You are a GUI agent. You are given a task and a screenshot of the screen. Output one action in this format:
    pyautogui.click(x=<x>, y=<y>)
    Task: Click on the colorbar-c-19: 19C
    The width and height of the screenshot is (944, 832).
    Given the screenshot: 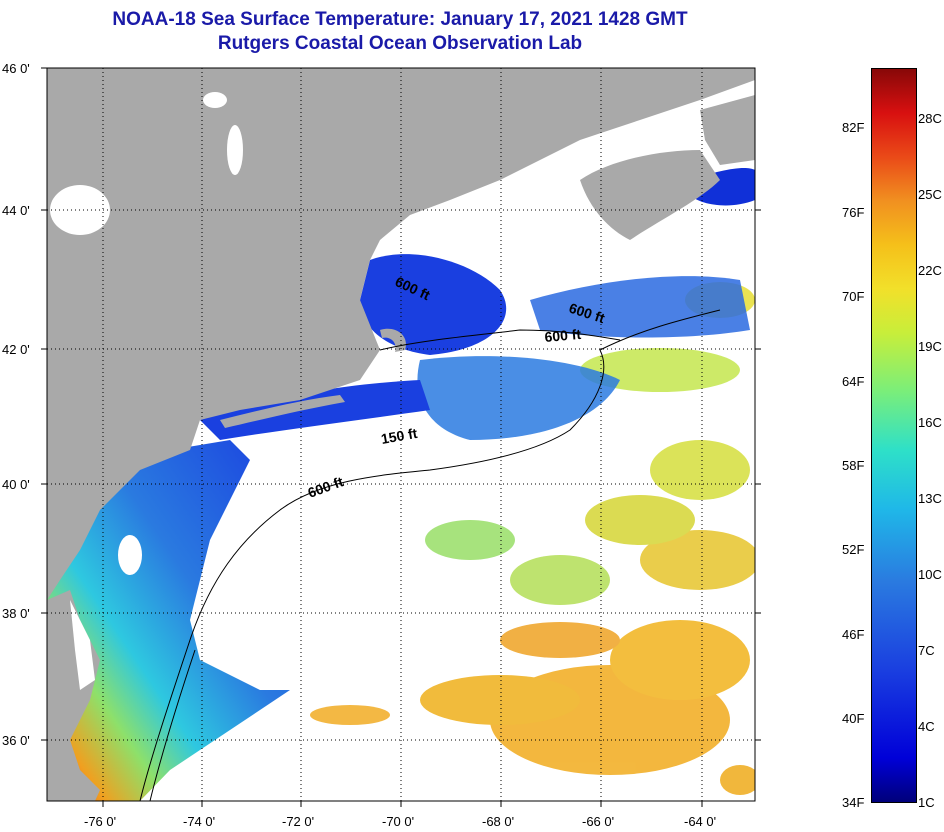 What is the action you would take?
    pyautogui.click(x=930, y=346)
    